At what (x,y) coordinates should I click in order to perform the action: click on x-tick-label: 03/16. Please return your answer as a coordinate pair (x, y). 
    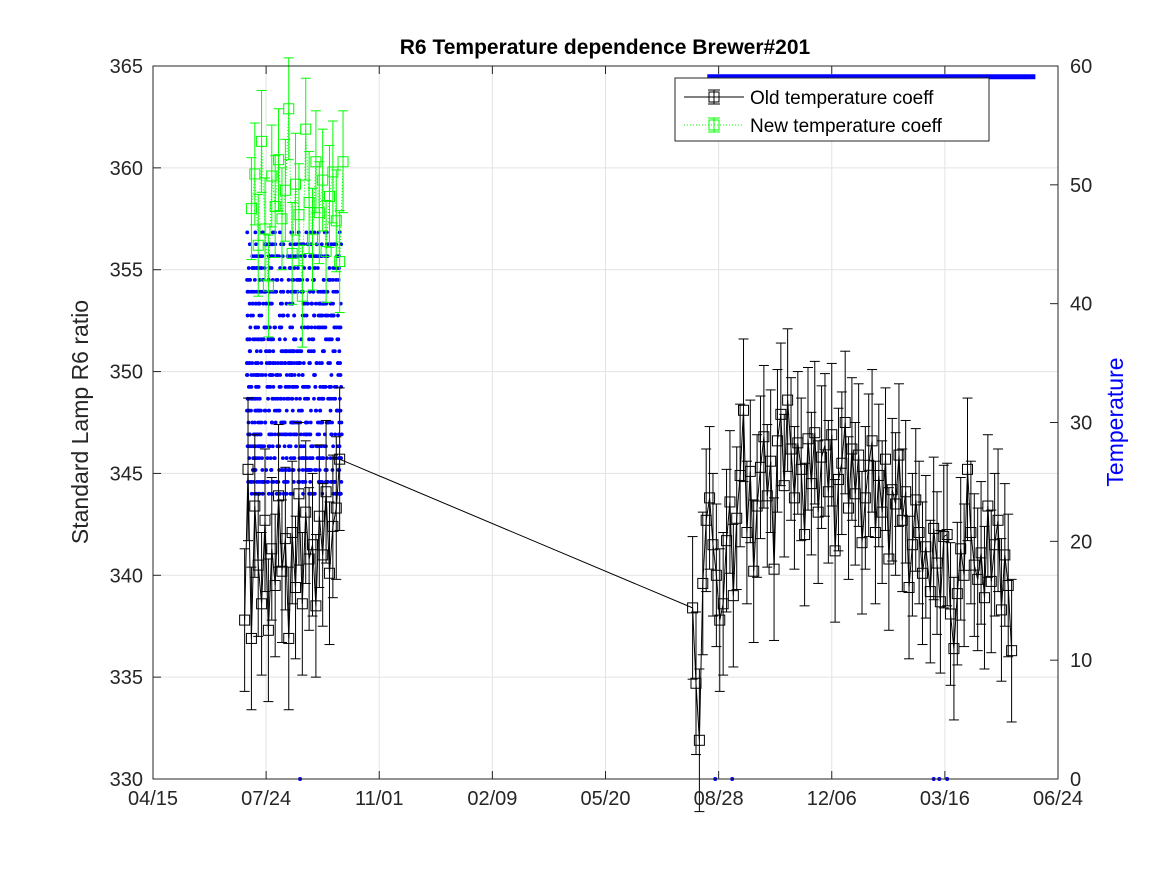
    Looking at the image, I should click on (945, 799).